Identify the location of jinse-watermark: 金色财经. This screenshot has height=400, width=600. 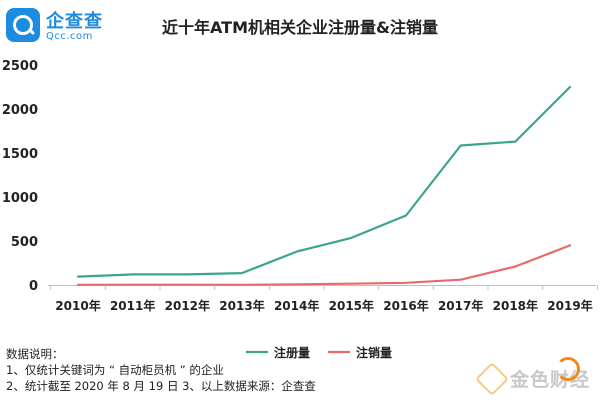
(535, 376).